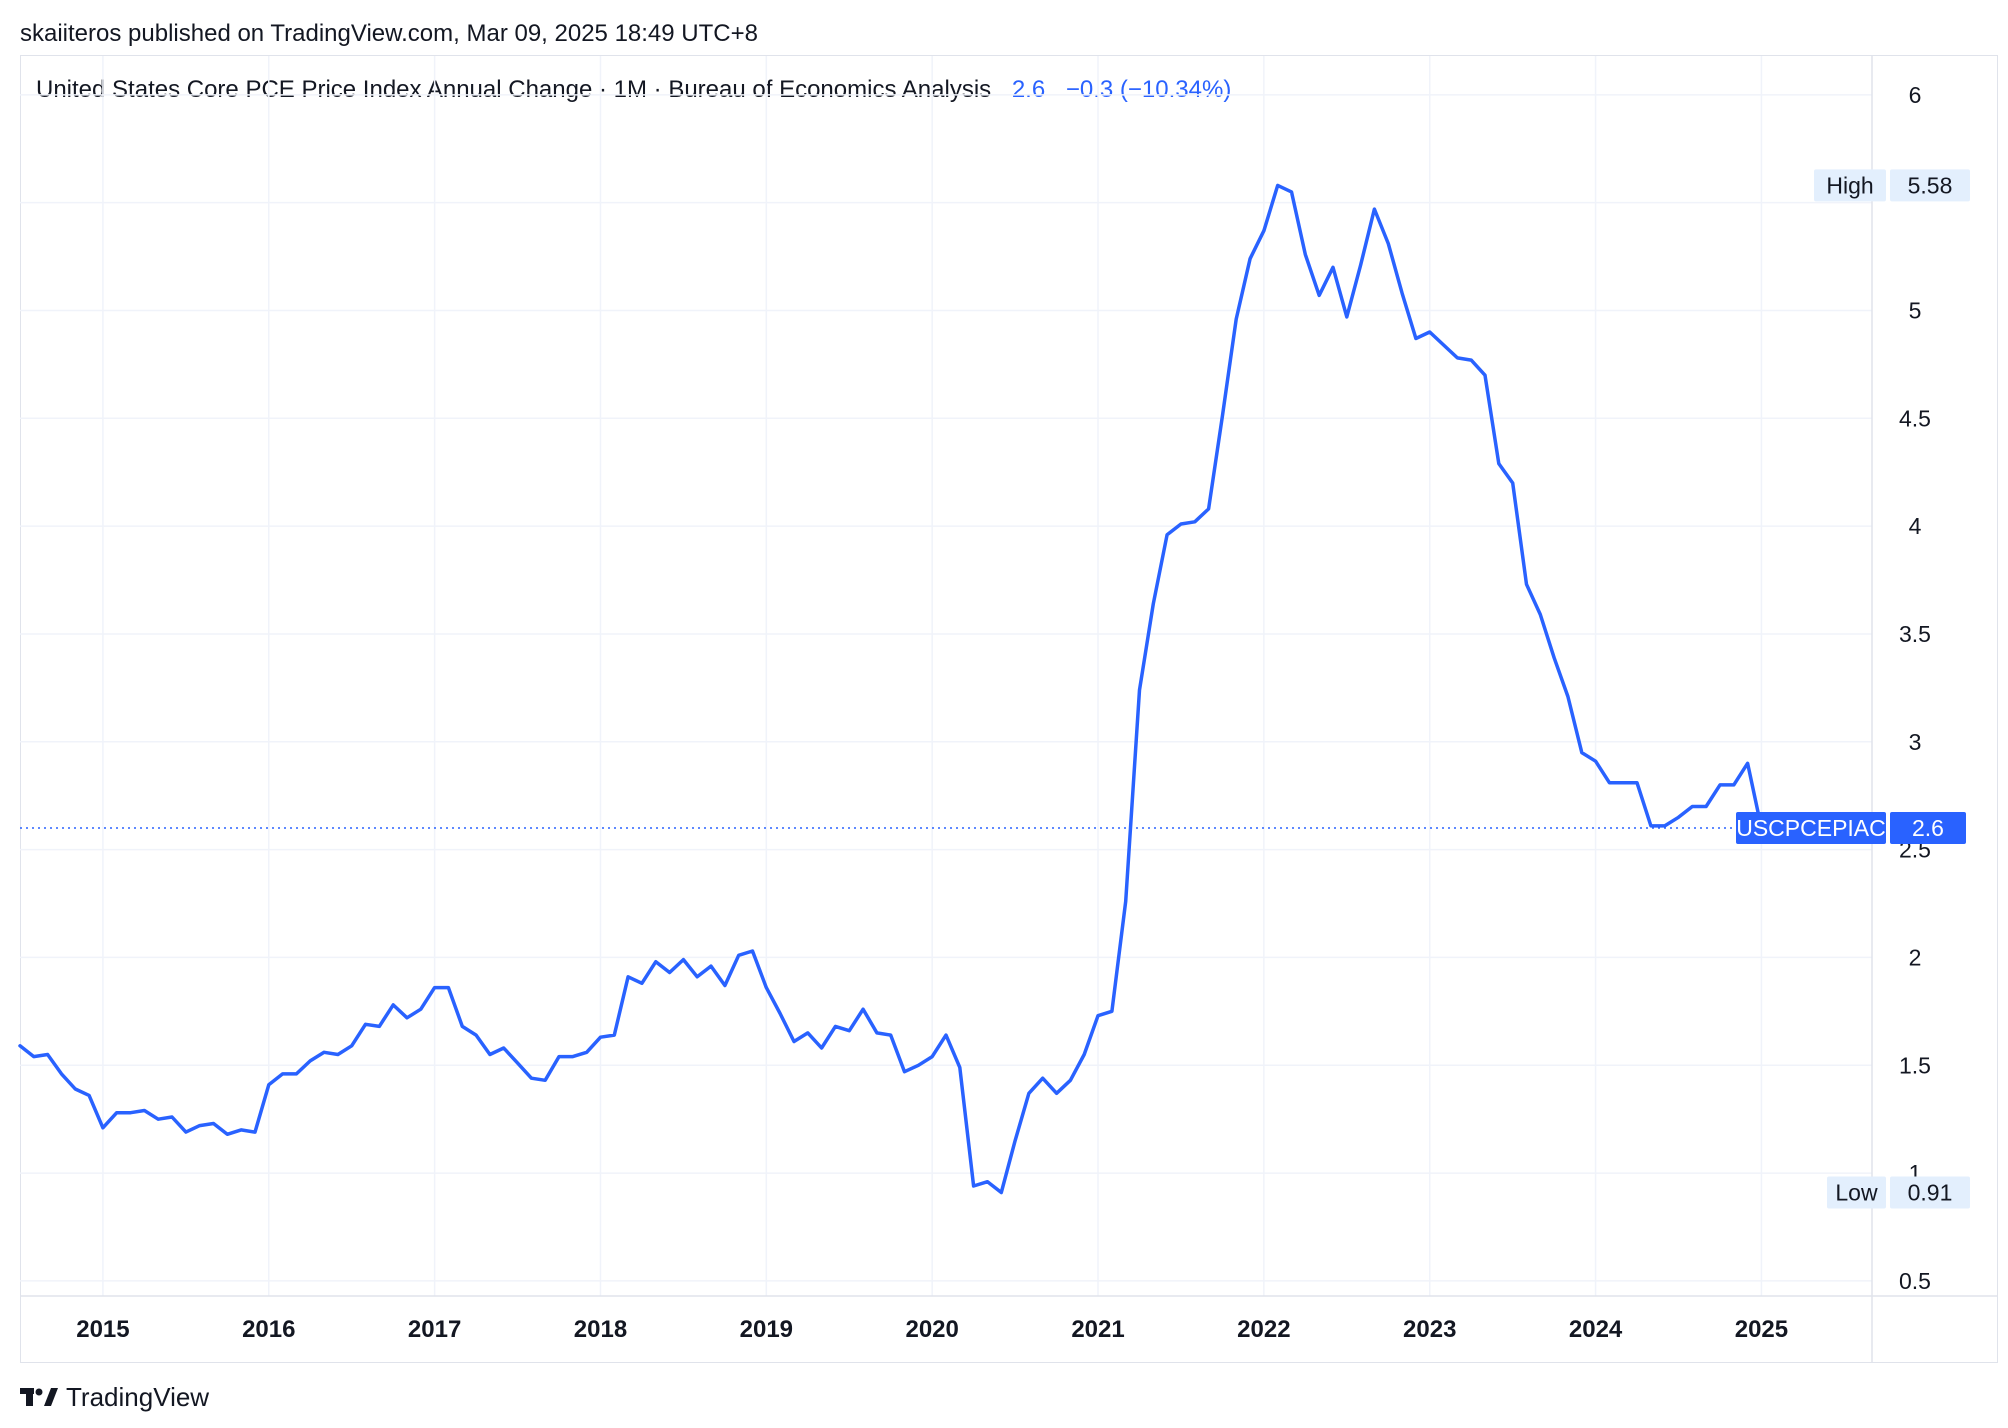  What do you see at coordinates (1915, 1281) in the screenshot?
I see `y-tick-label: 0.5` at bounding box center [1915, 1281].